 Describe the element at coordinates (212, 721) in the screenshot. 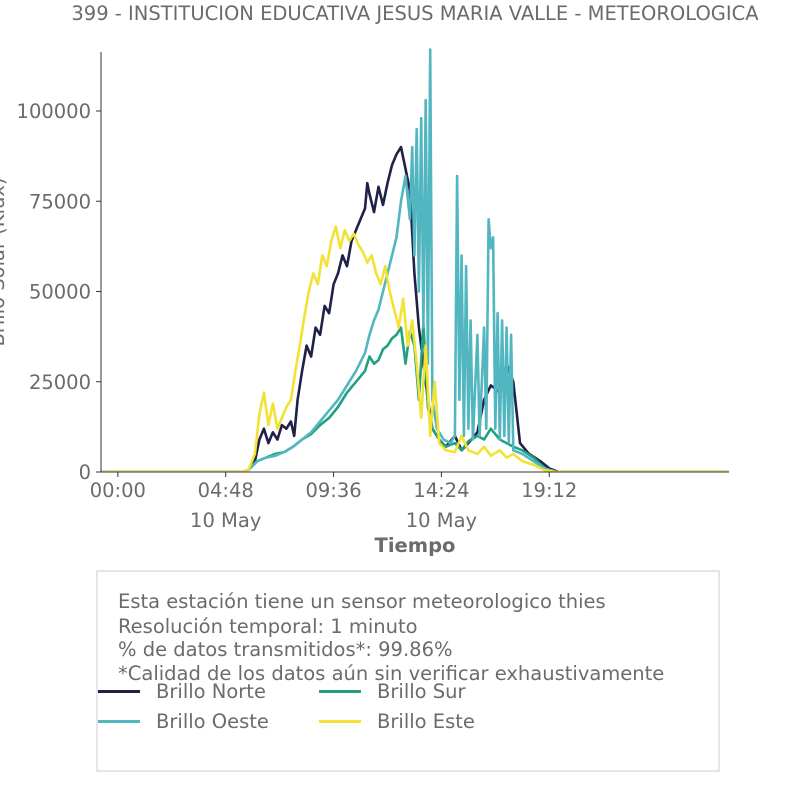

I see `legend-label-oeste: Brillo Oeste` at that location.